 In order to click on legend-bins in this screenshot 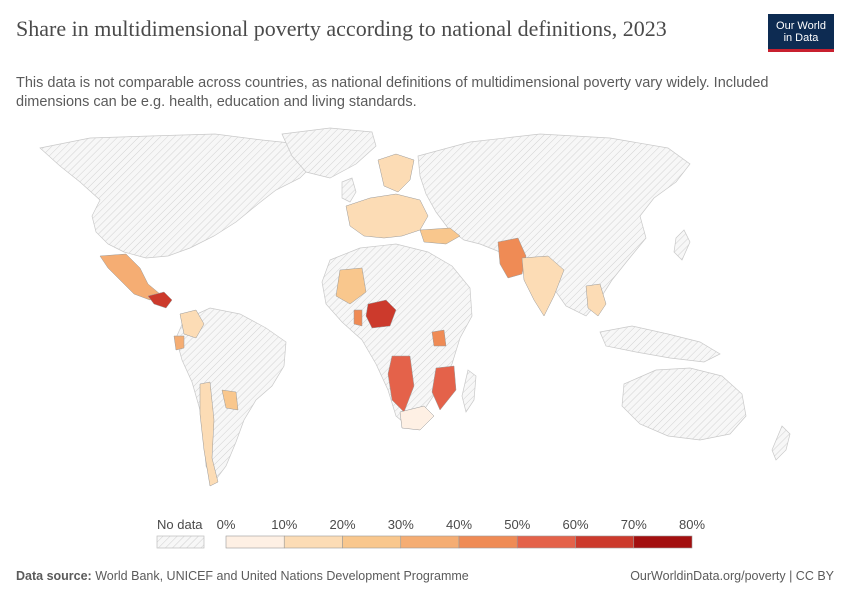, I will do `click(459, 542)`.